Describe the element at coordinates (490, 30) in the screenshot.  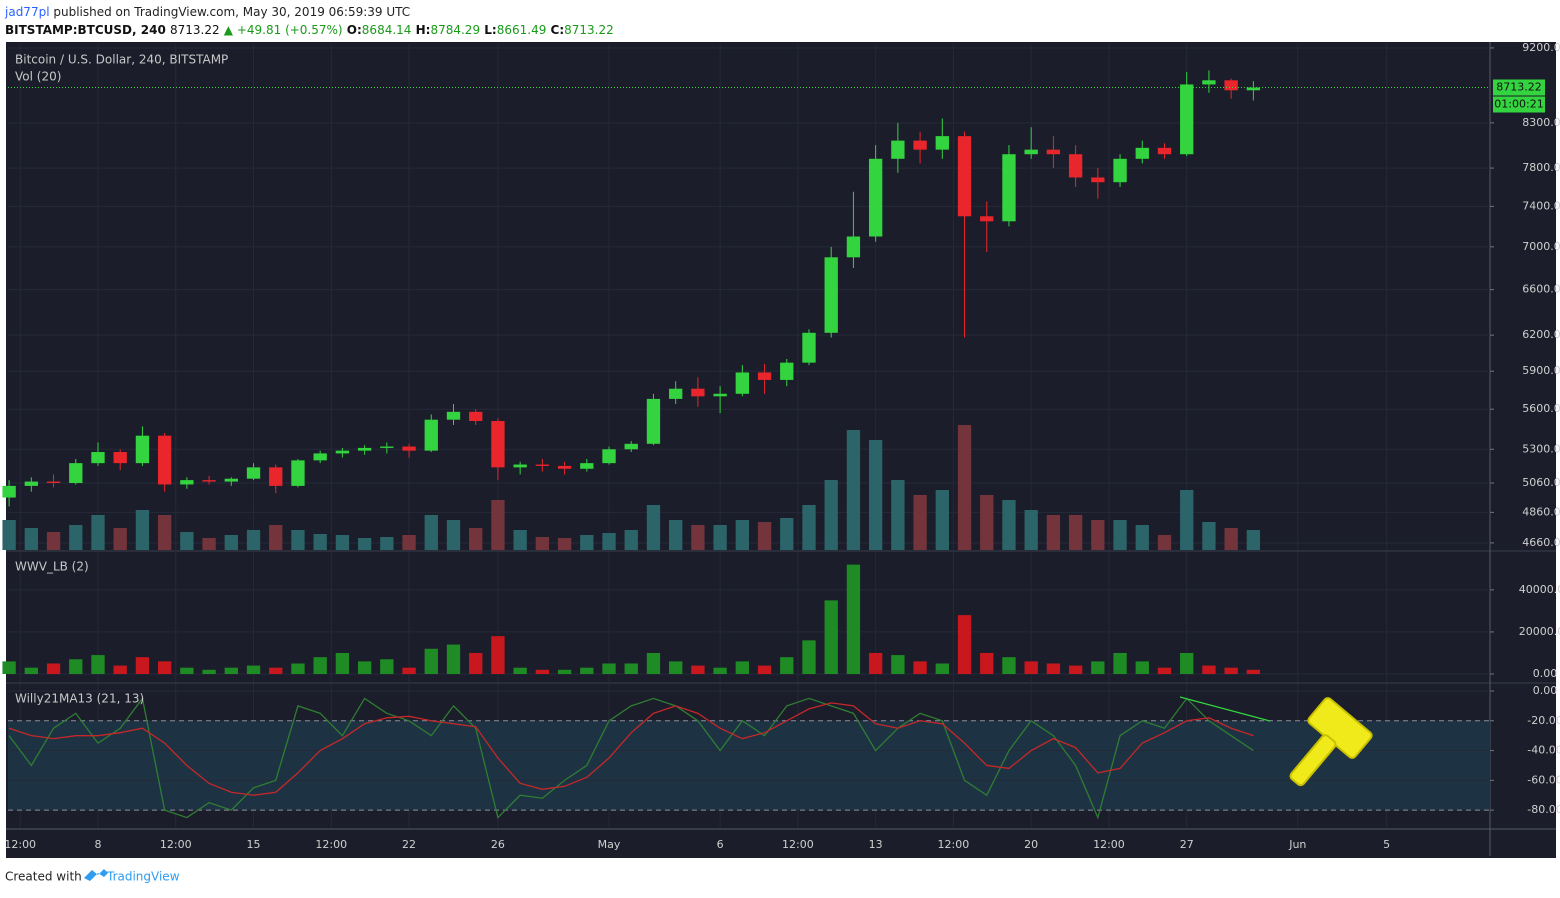
I see `ohlc-label: L:` at that location.